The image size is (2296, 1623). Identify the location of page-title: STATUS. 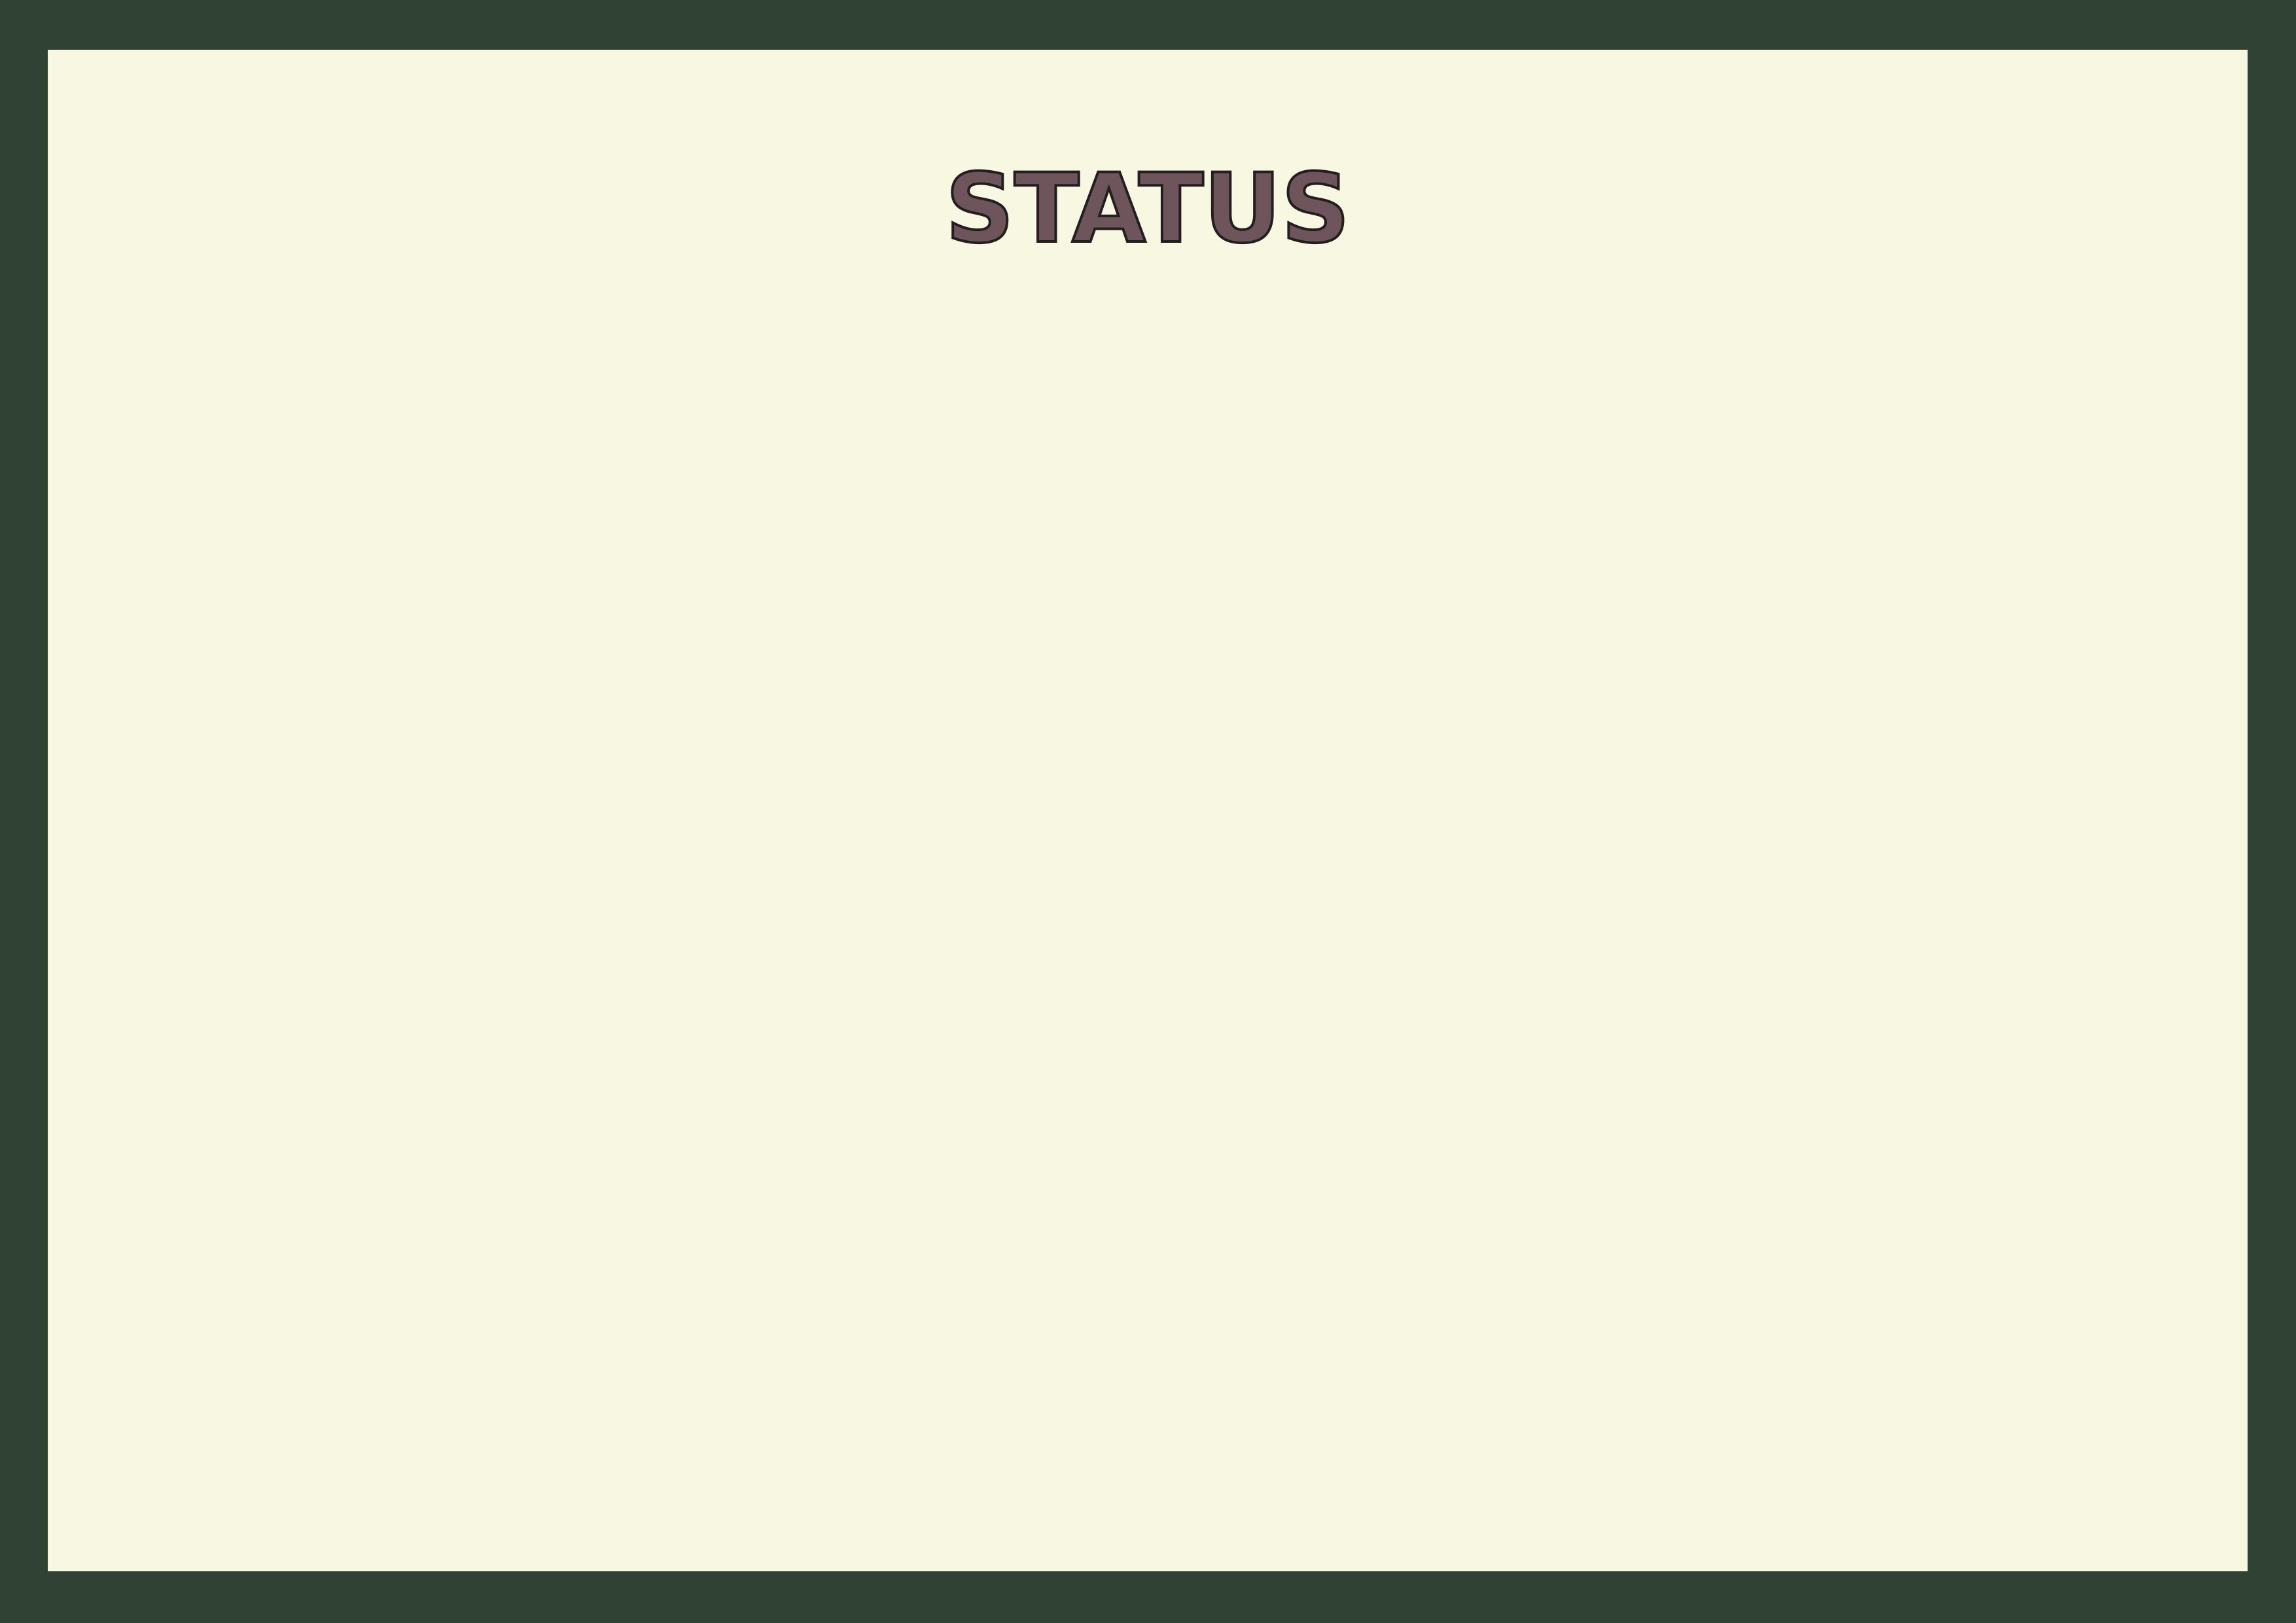
(1148, 208).